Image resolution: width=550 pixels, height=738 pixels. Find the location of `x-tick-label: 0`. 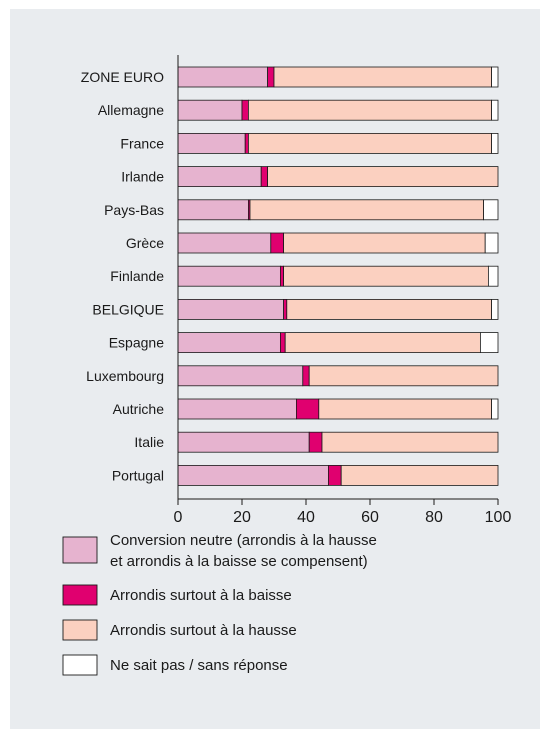

x-tick-label: 0 is located at coordinates (178, 517).